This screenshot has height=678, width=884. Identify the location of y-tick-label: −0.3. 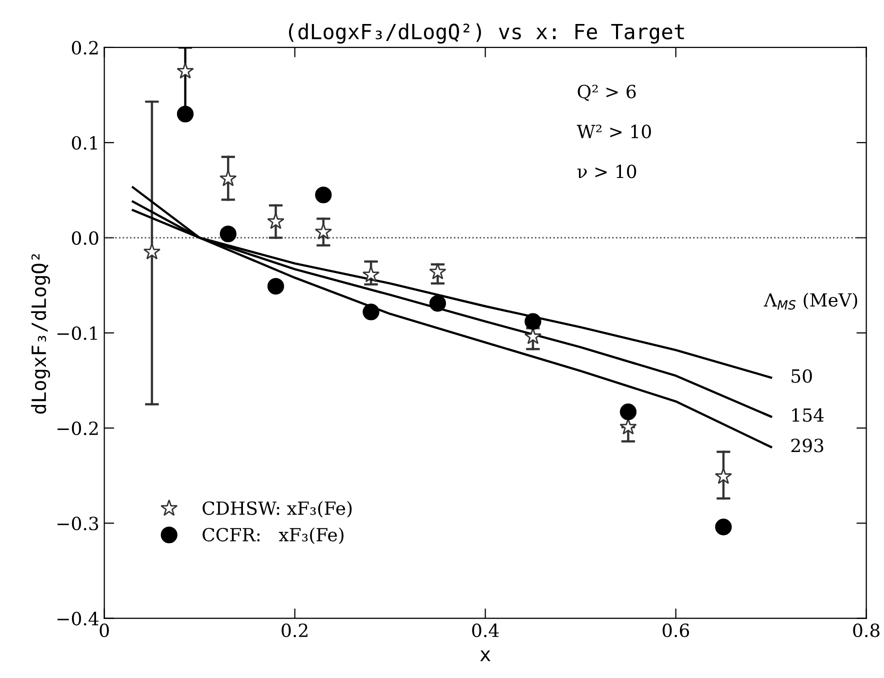
(78, 523).